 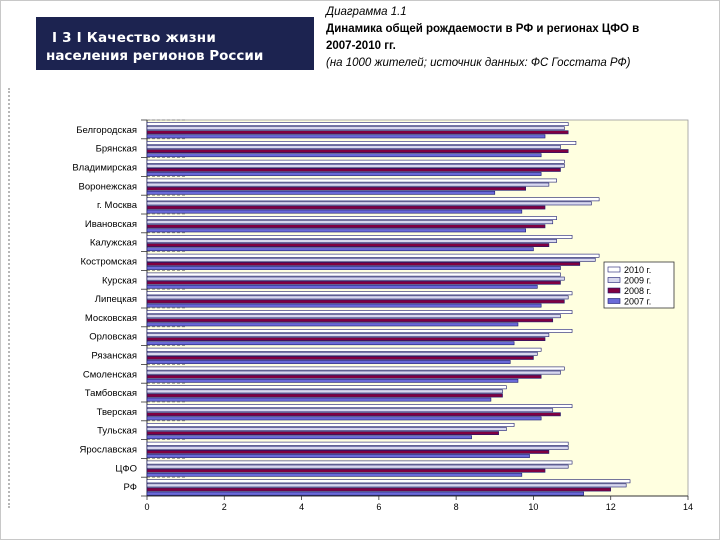 I want to click on x-tick-label: 6, so click(x=378, y=507).